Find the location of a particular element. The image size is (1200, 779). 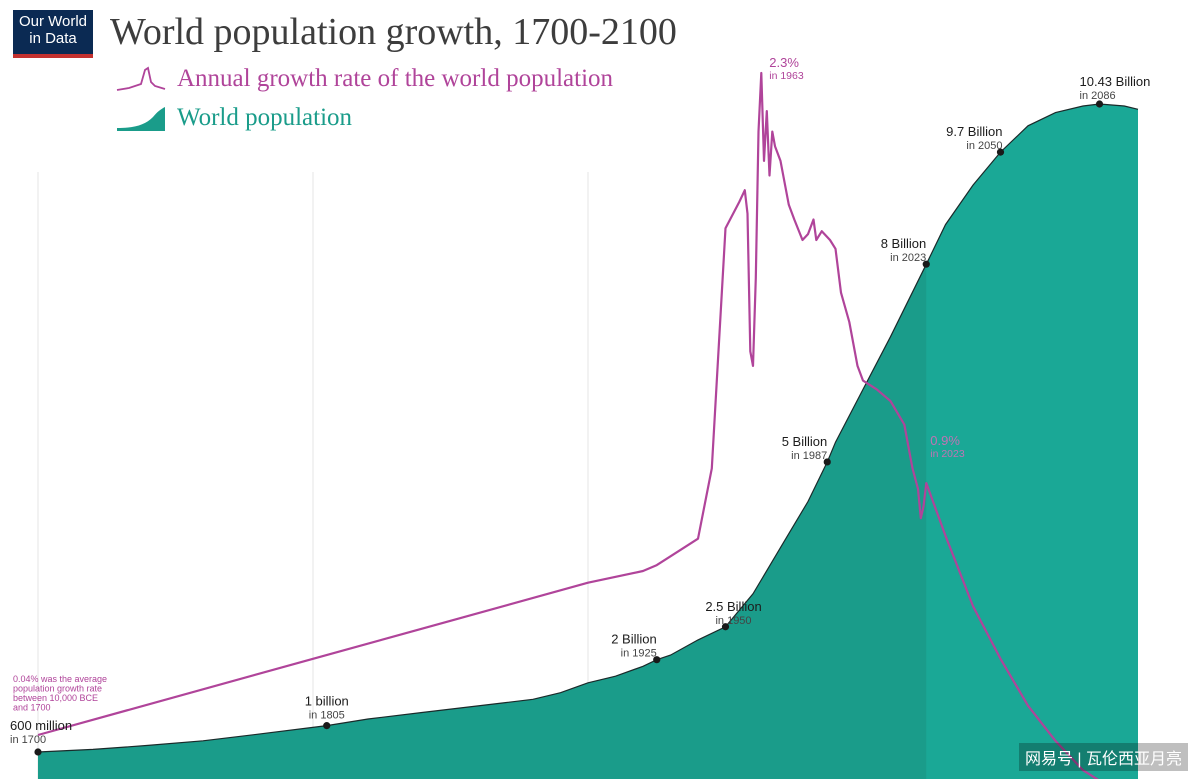

annotation-sub-8: in 1963 is located at coordinates (786, 76).